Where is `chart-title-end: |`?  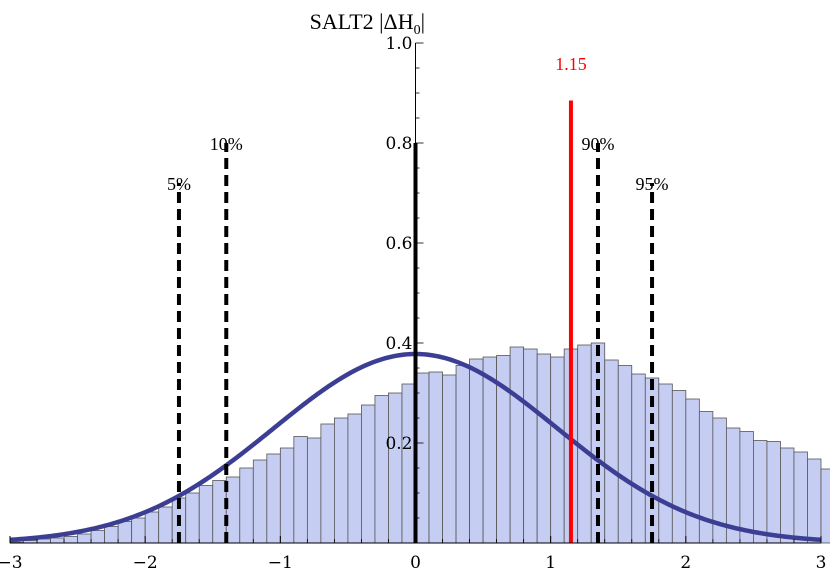
chart-title-end: | is located at coordinates (423, 21).